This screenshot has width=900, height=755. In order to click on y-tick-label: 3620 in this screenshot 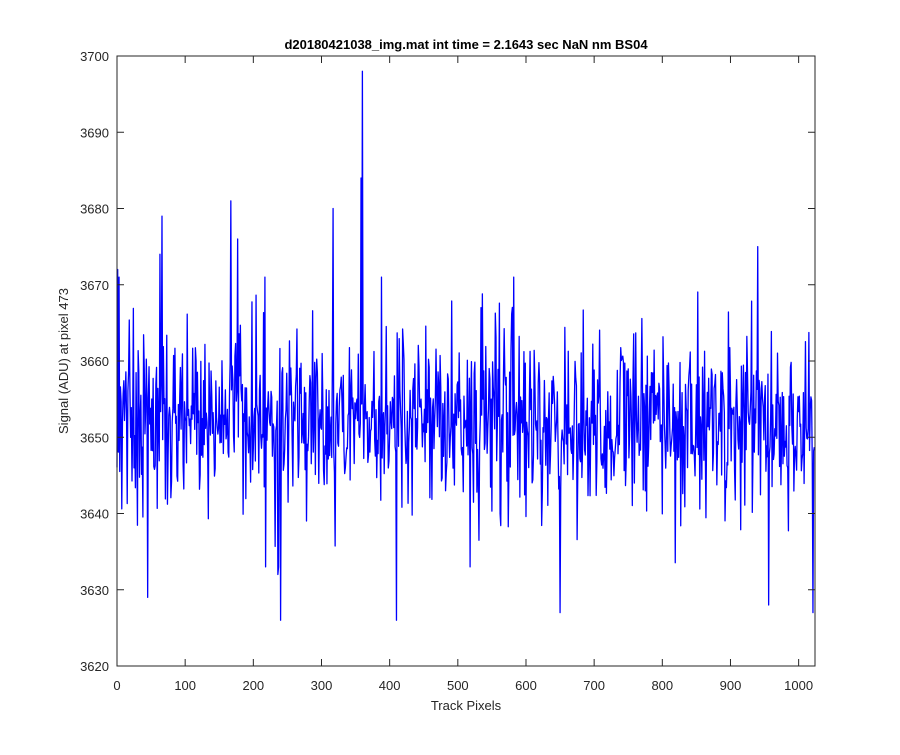, I will do `click(94, 666)`.